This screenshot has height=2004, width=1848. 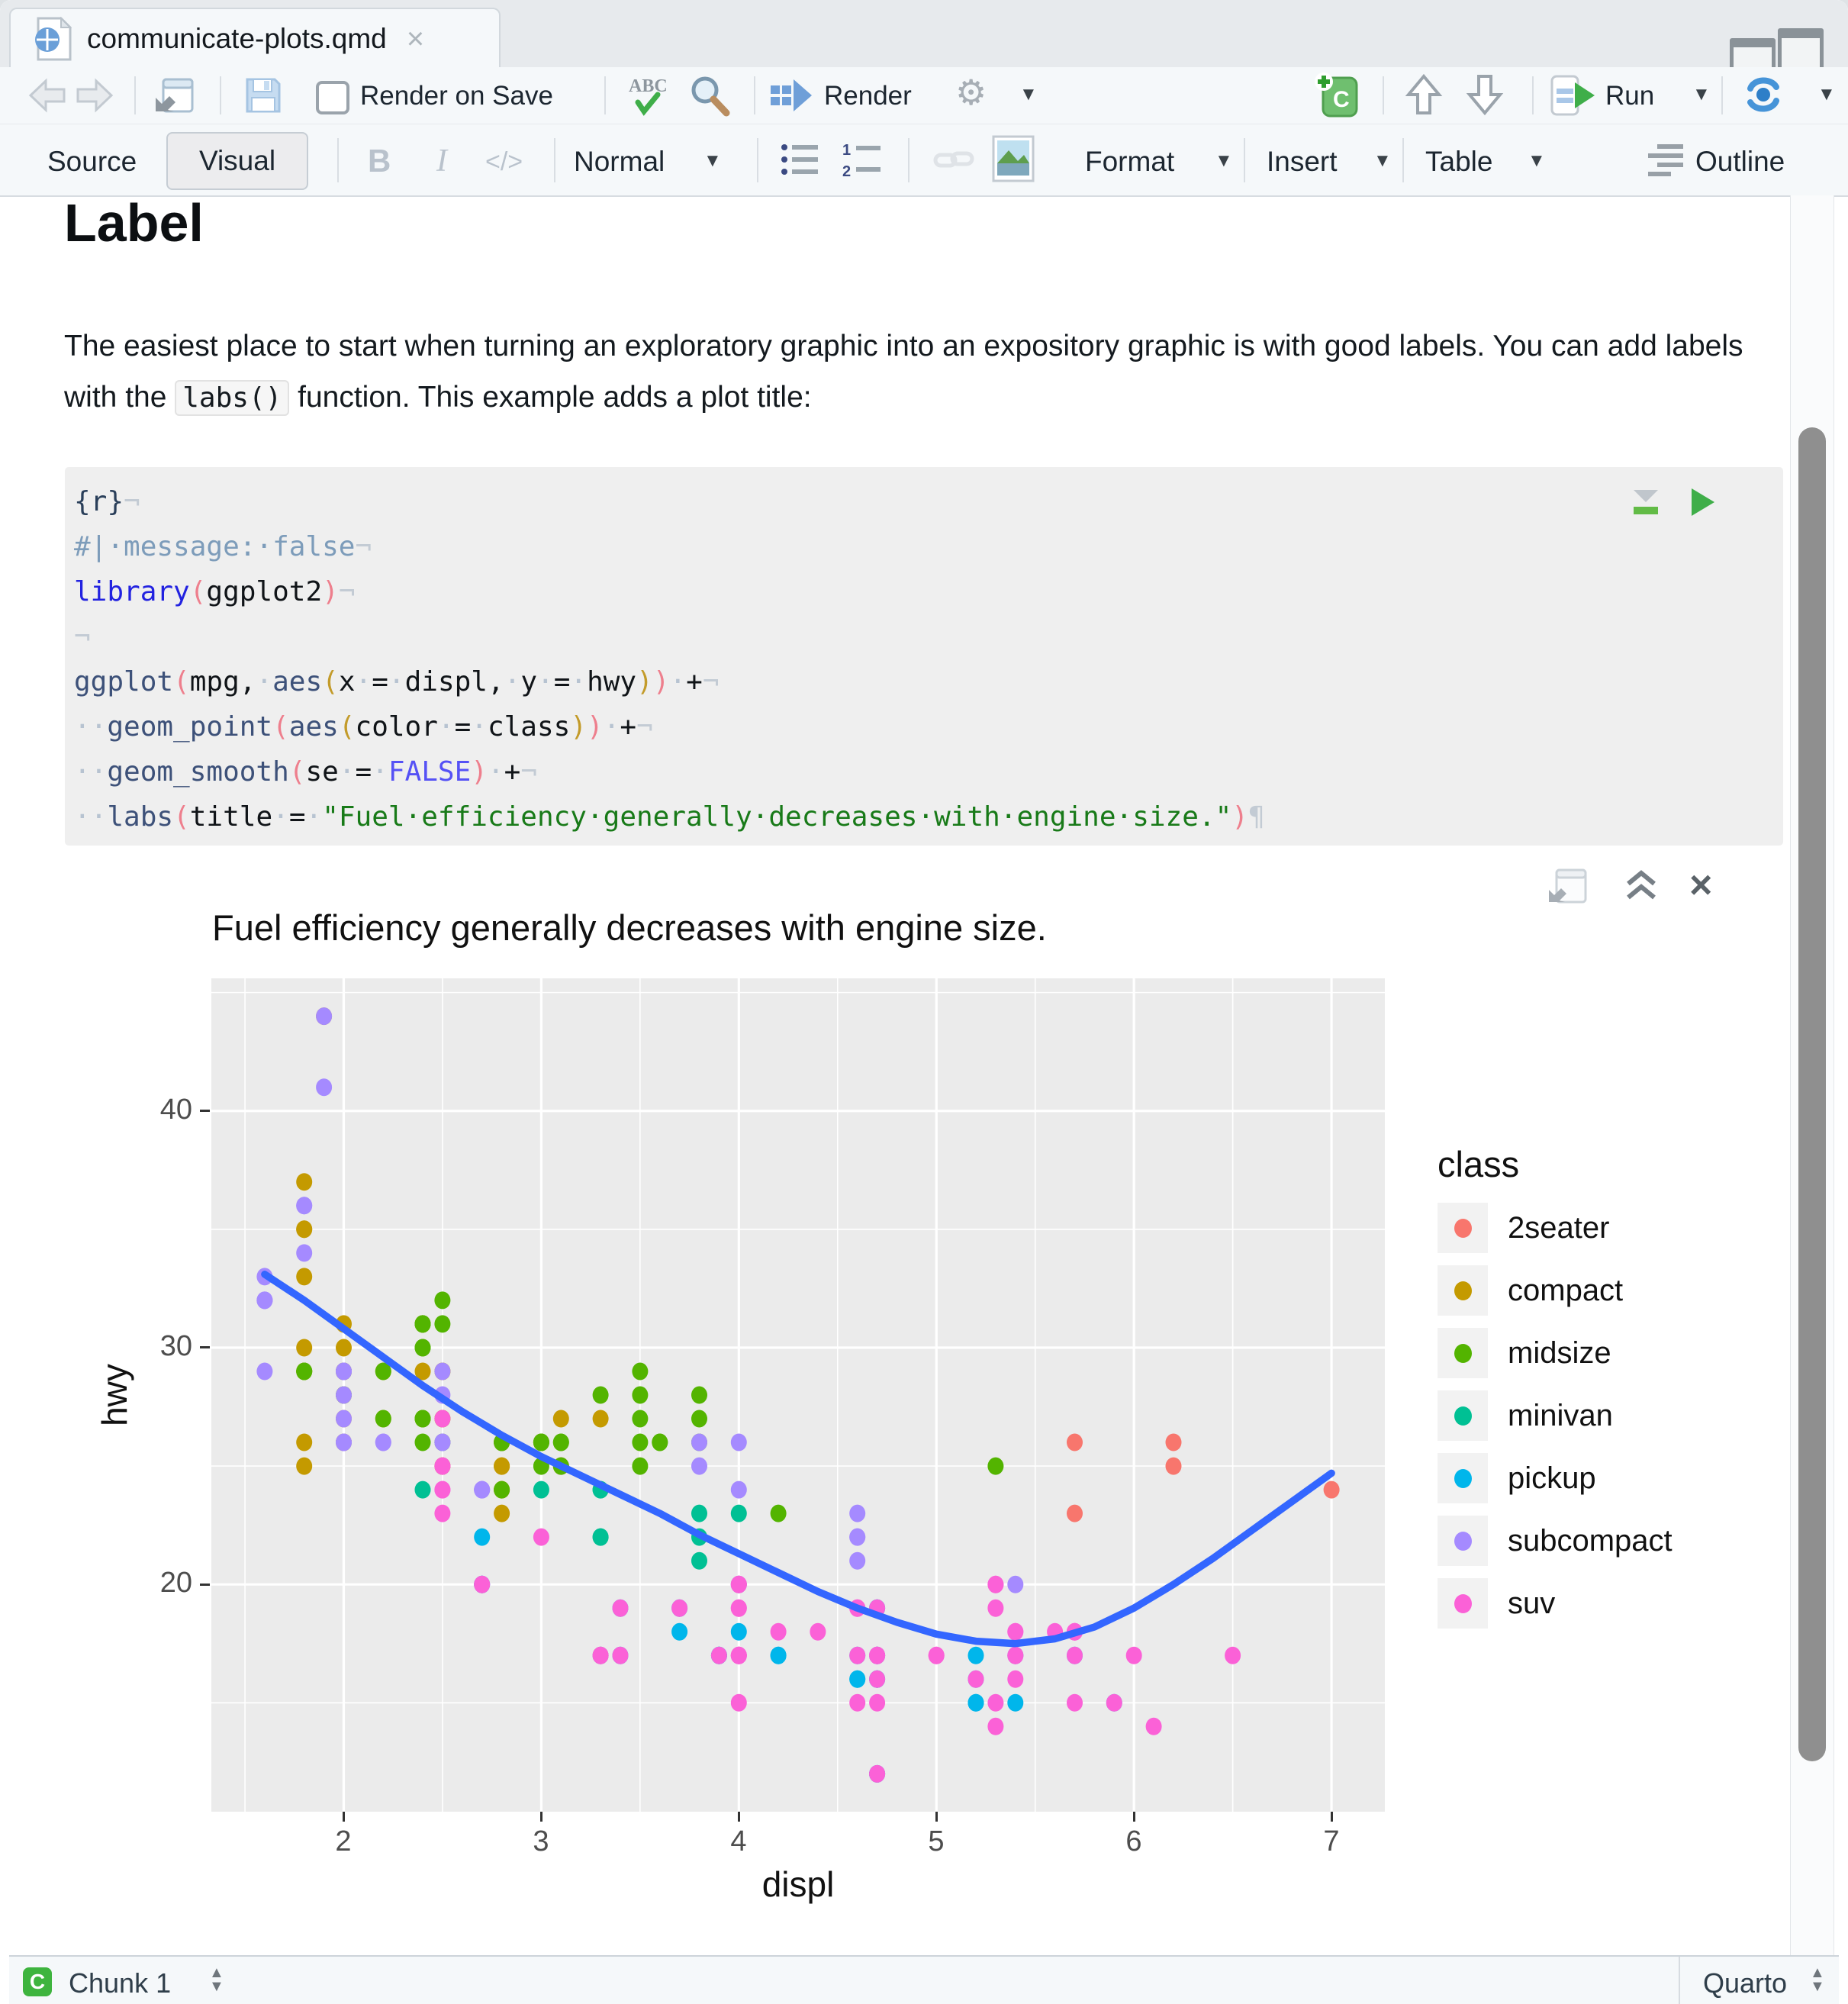 I want to click on run-chunk-icon, so click(x=1702, y=504).